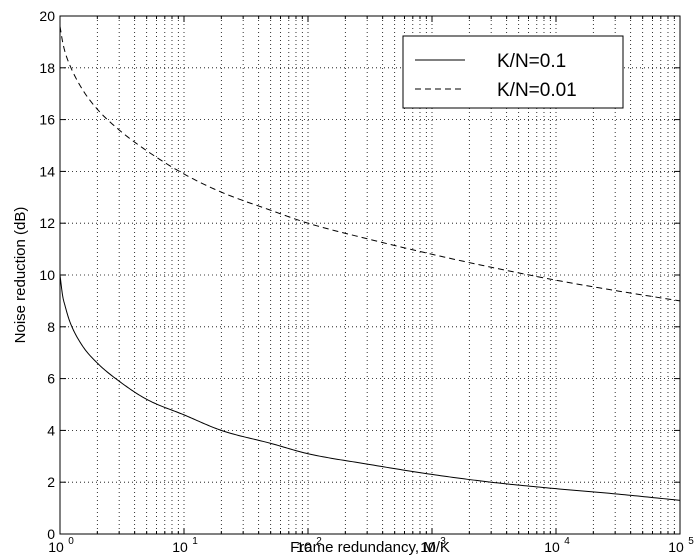  I want to click on y-tick-label: 16, so click(47, 120).